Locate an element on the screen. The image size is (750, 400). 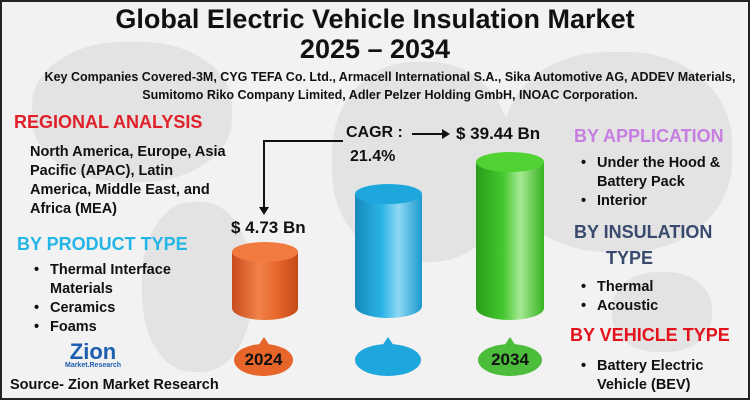
regional-heading: REGIONAL ANALYSIS is located at coordinates (108, 122).